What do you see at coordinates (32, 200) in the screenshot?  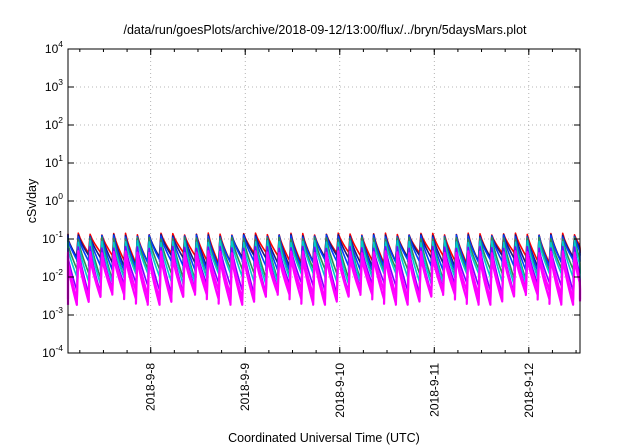 I see `y-axis-label: cSv/day` at bounding box center [32, 200].